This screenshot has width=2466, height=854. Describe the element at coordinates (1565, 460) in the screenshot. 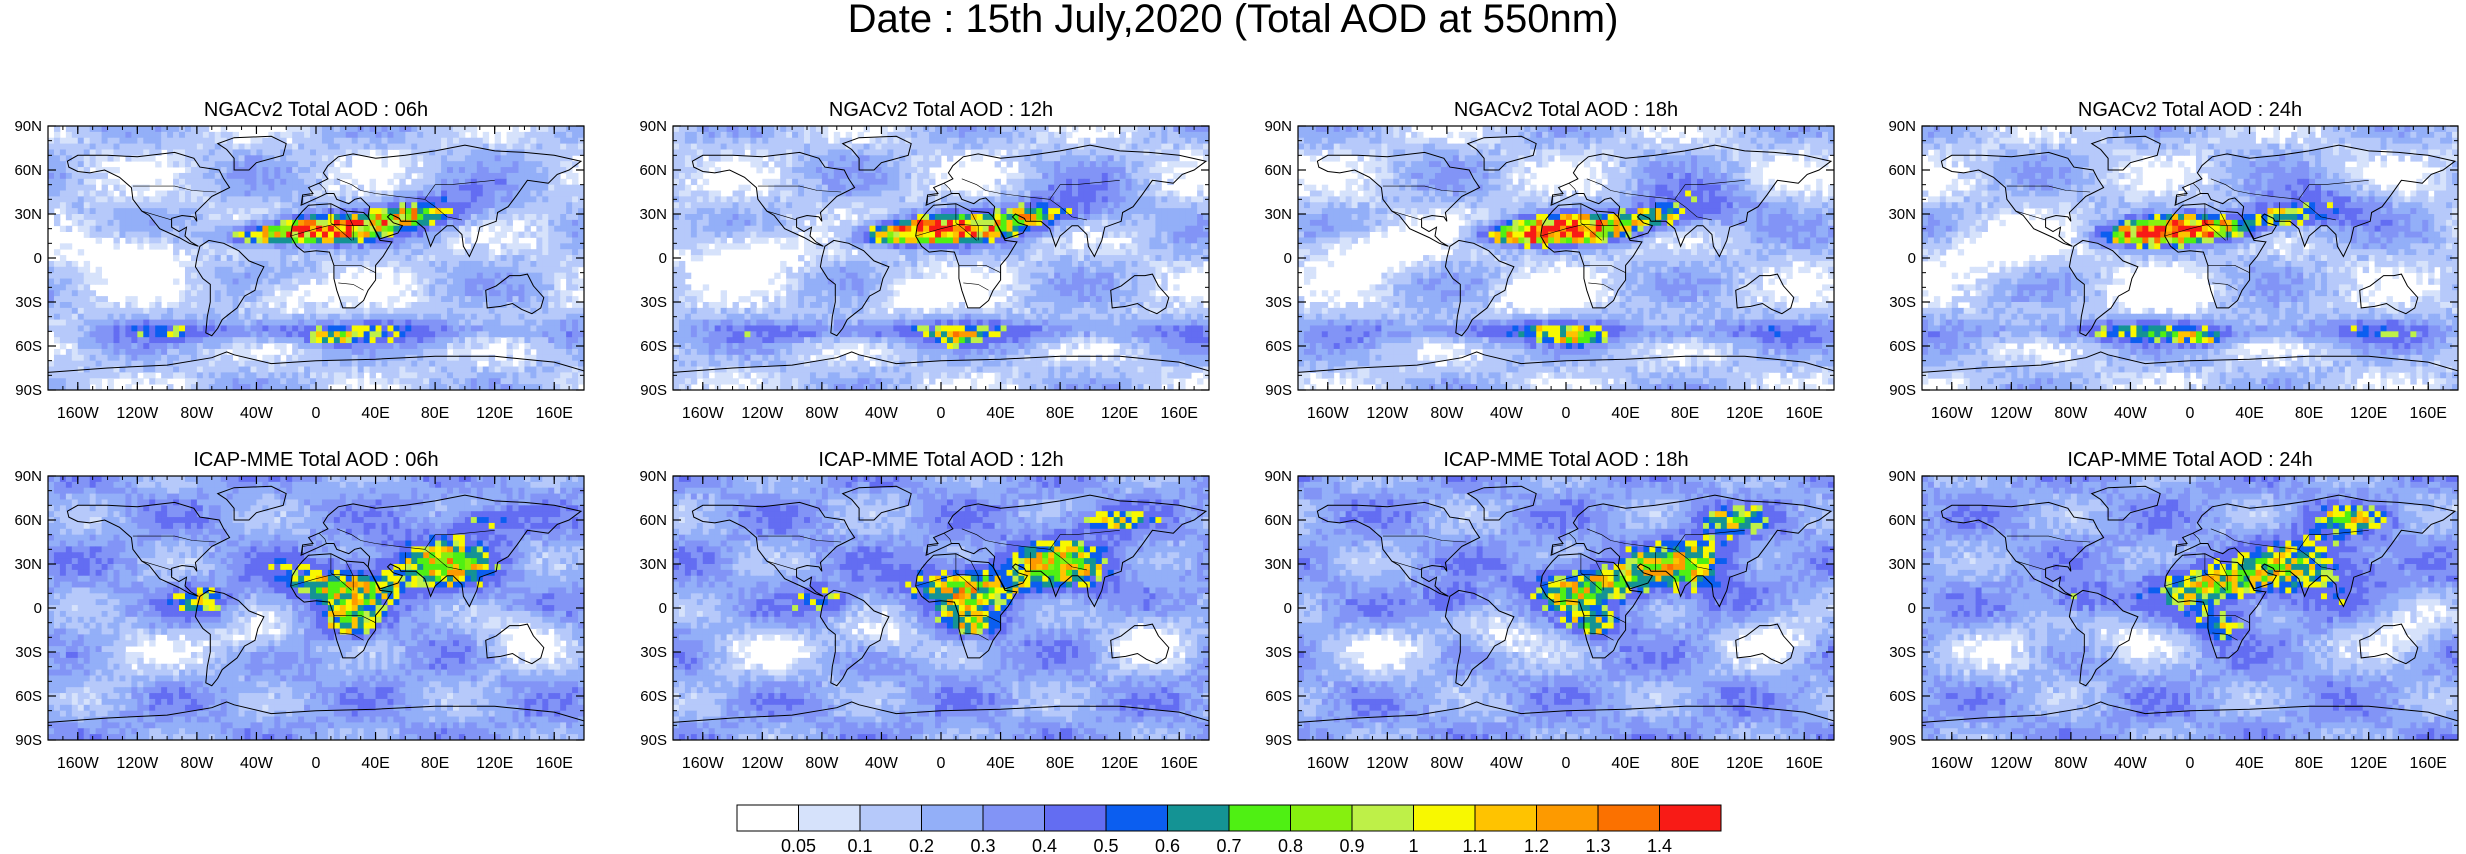

I see `panel-title: ICAP-MME Total AOD : 18h` at that location.